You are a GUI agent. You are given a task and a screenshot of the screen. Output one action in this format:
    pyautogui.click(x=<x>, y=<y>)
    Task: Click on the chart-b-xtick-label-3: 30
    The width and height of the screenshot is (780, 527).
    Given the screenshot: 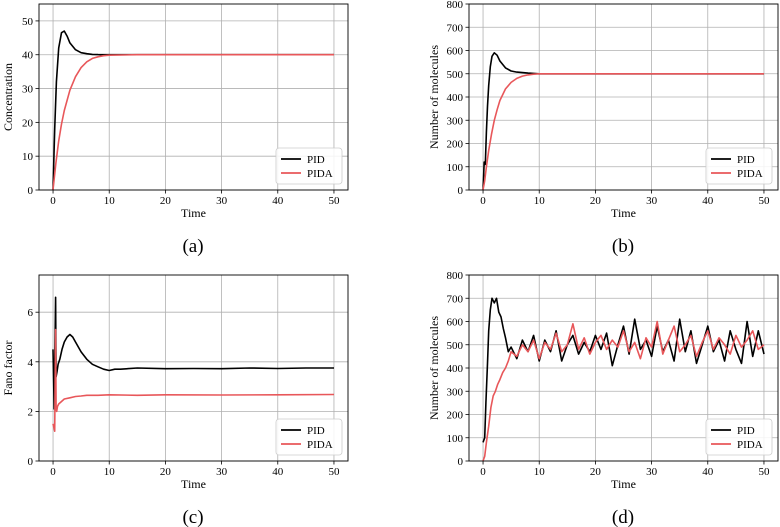 What is the action you would take?
    pyautogui.click(x=652, y=201)
    